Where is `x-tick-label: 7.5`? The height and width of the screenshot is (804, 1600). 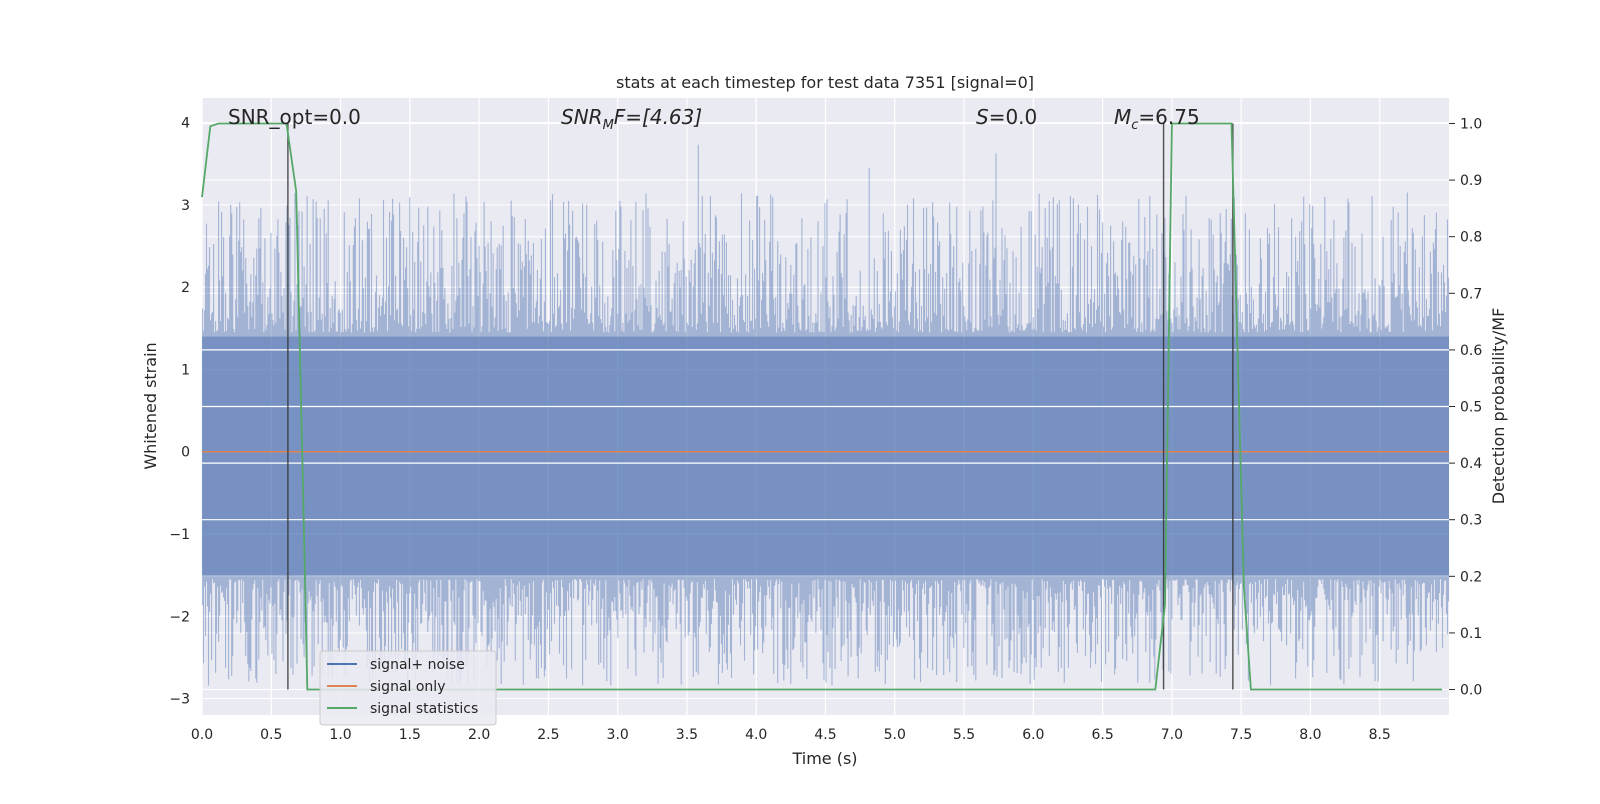 x-tick-label: 7.5 is located at coordinates (1241, 735).